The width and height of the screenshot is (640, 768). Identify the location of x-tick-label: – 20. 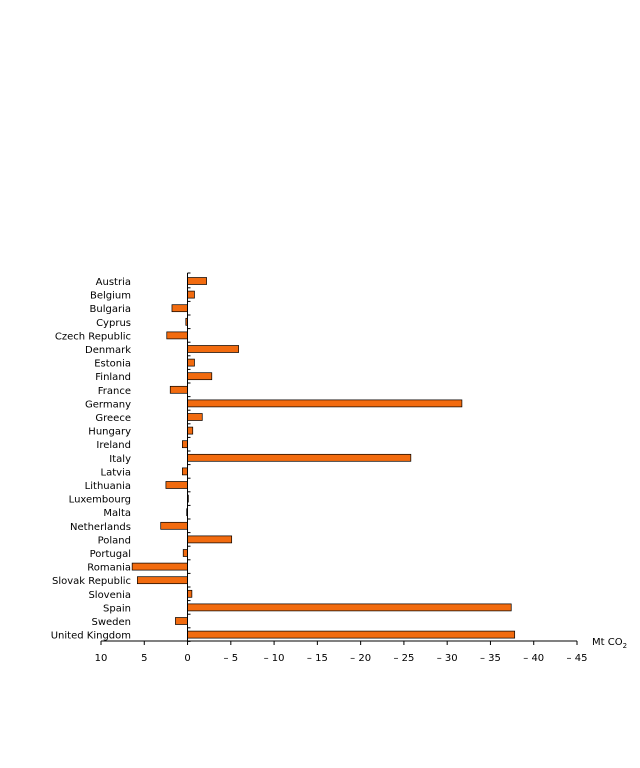
(360, 658).